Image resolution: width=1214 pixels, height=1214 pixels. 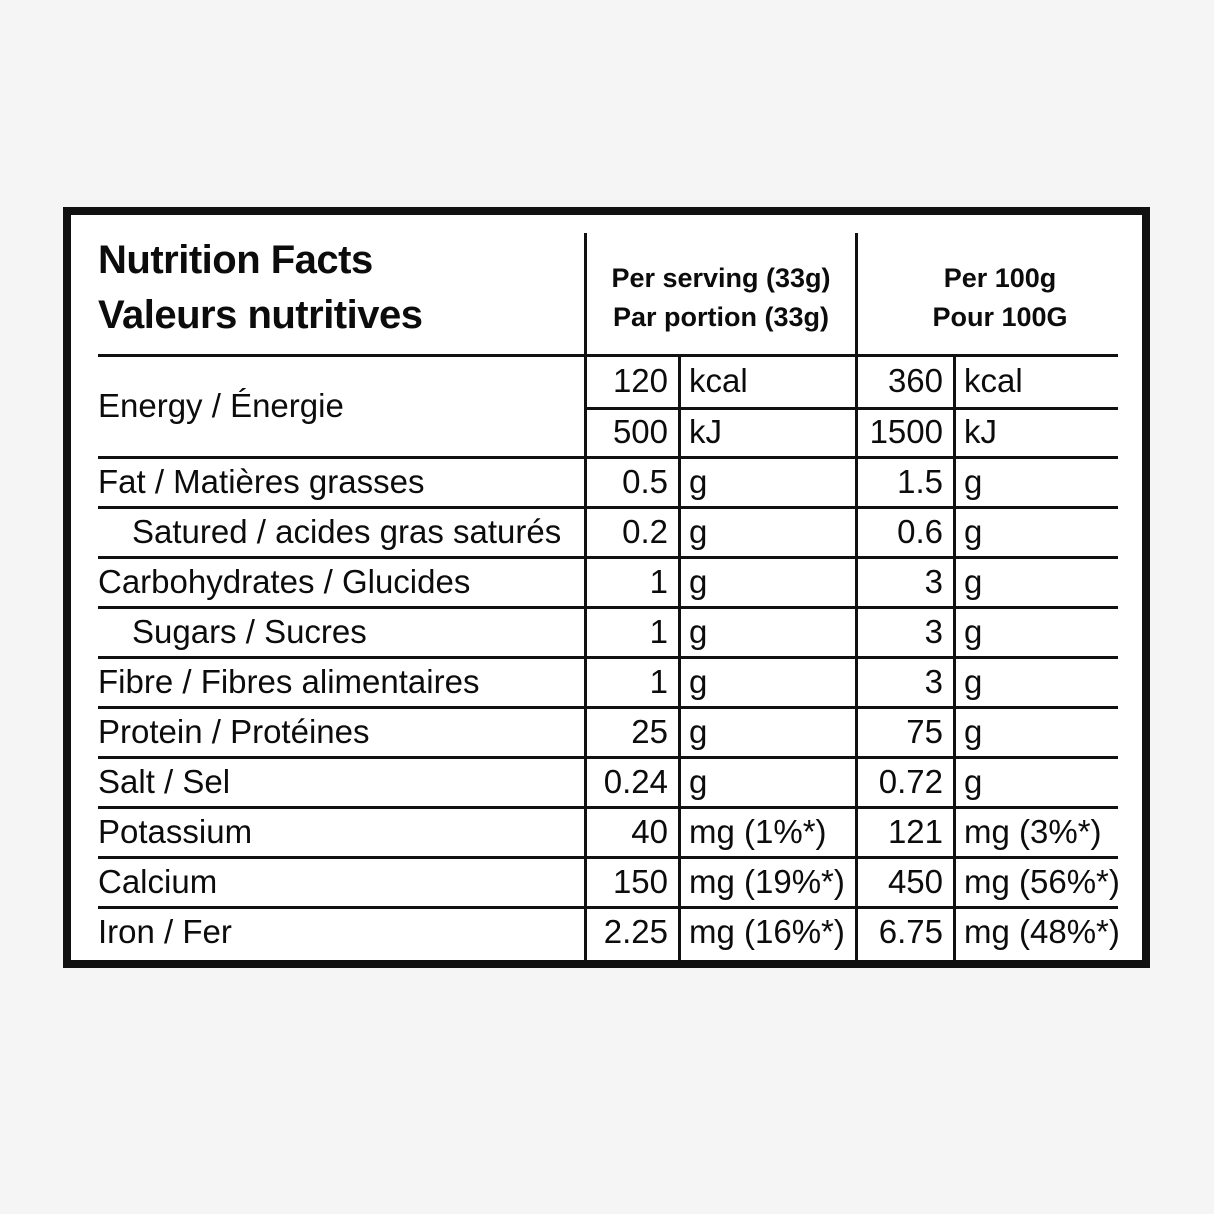 I want to click on per100-value: 121, so click(x=915, y=831).